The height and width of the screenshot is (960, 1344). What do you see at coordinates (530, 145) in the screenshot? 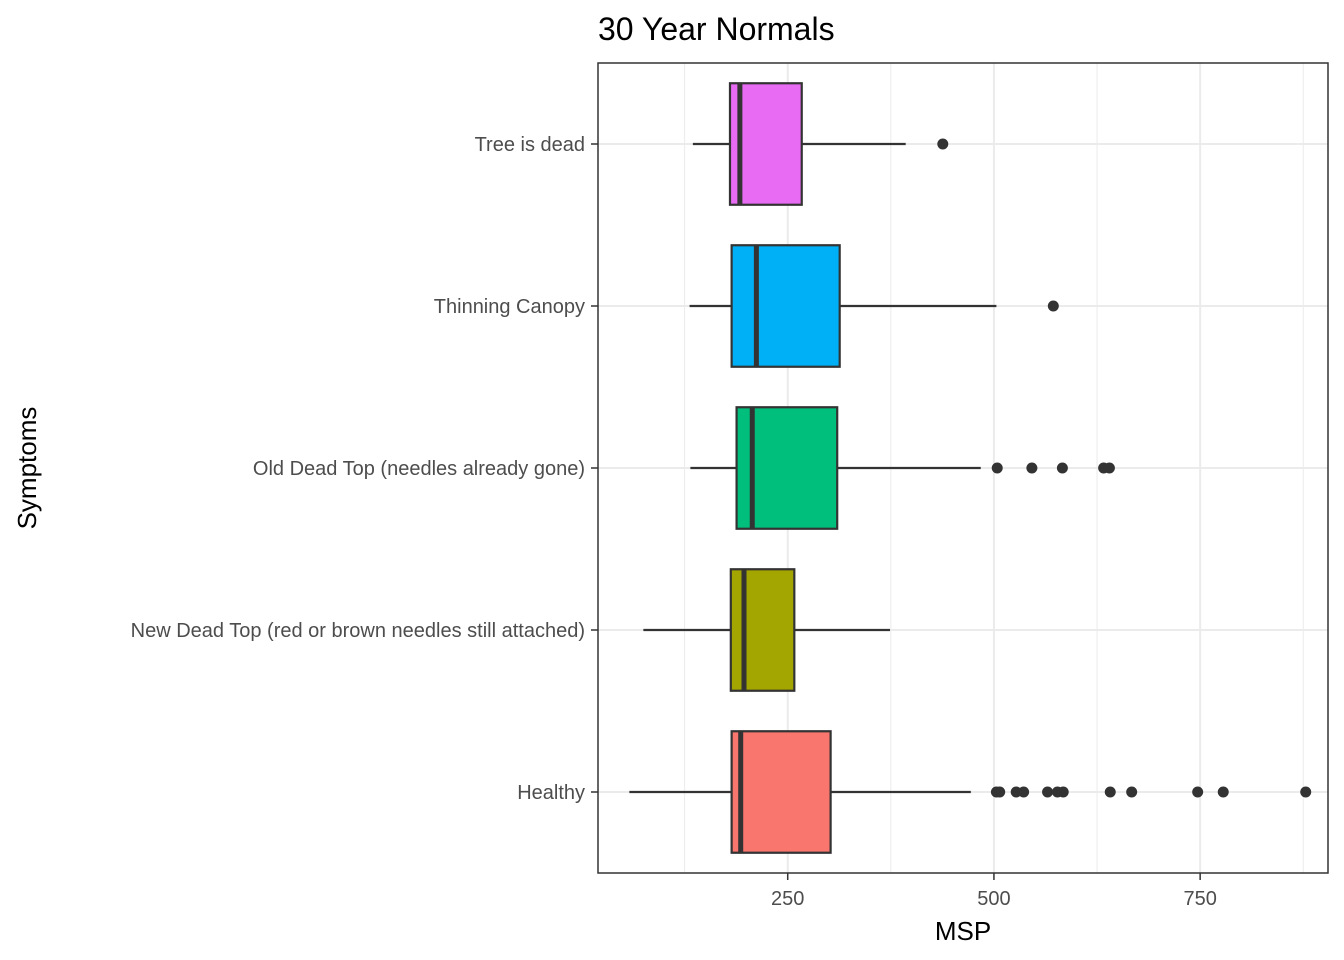
I see `y-tick-label: Tree is dead` at bounding box center [530, 145].